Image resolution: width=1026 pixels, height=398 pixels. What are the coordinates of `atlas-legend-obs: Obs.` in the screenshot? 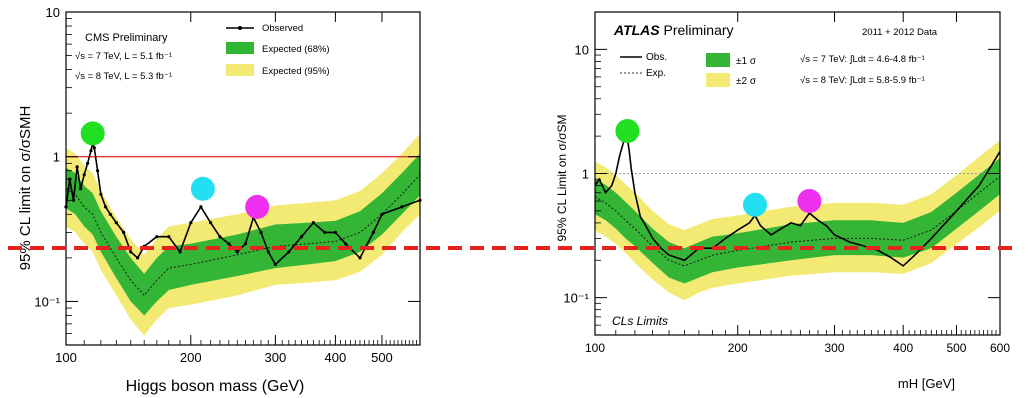 It's located at (656, 57).